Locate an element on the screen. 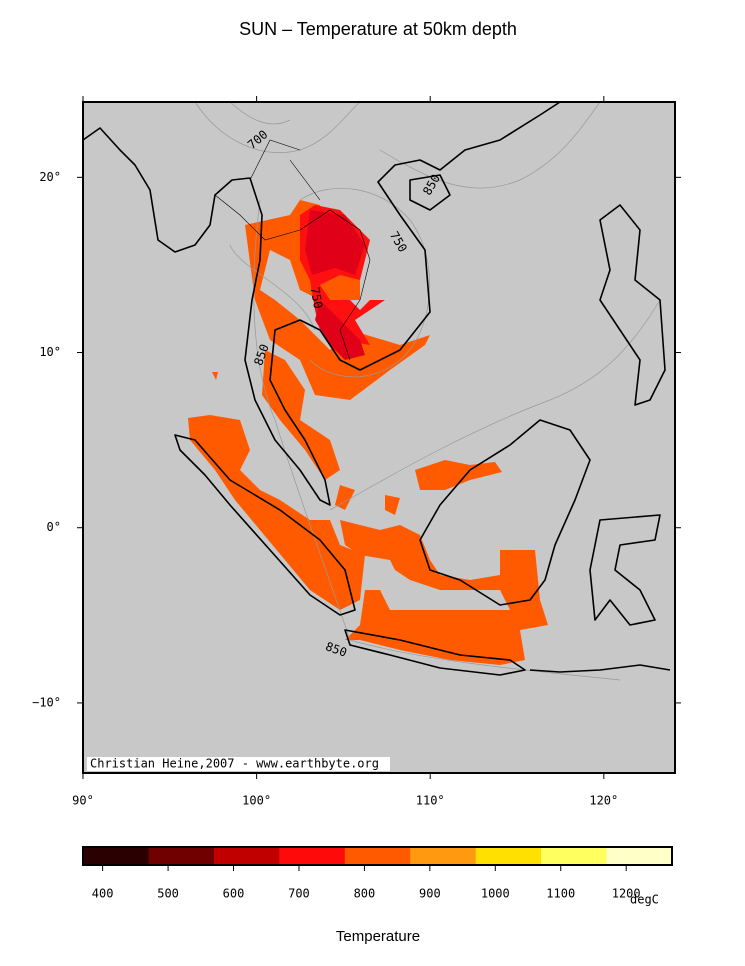 This screenshot has width=745, height=966. colorbar-tick-label: 700 is located at coordinates (299, 894).